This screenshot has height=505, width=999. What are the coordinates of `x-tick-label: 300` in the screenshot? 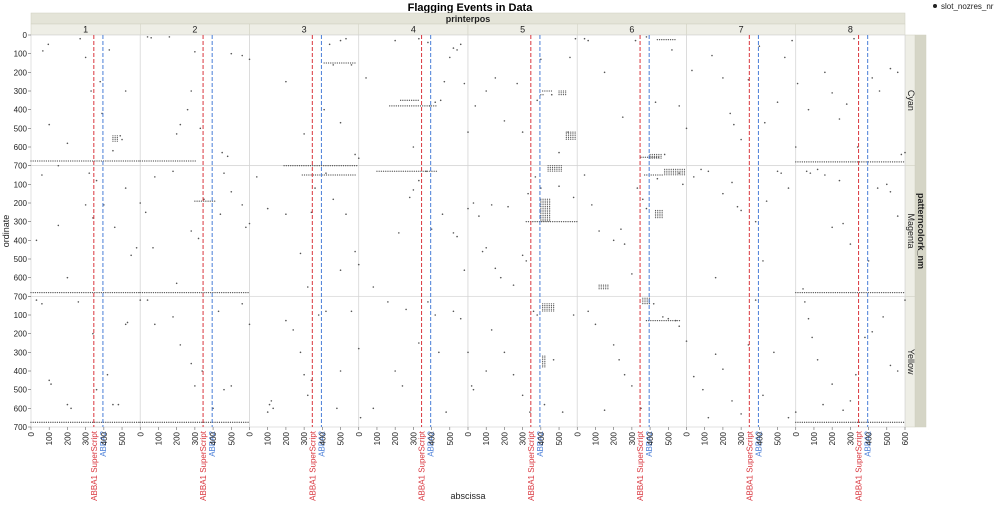 It's located at (86, 438).